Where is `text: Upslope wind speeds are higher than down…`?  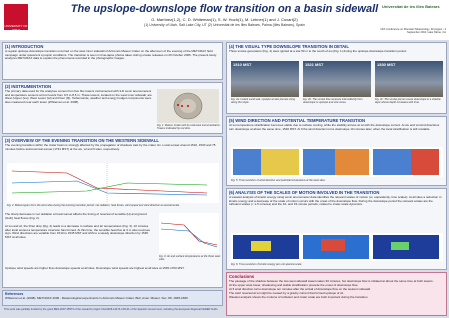 text: Upslope wind speeds are higher than down… is located at coordinates (95, 268).